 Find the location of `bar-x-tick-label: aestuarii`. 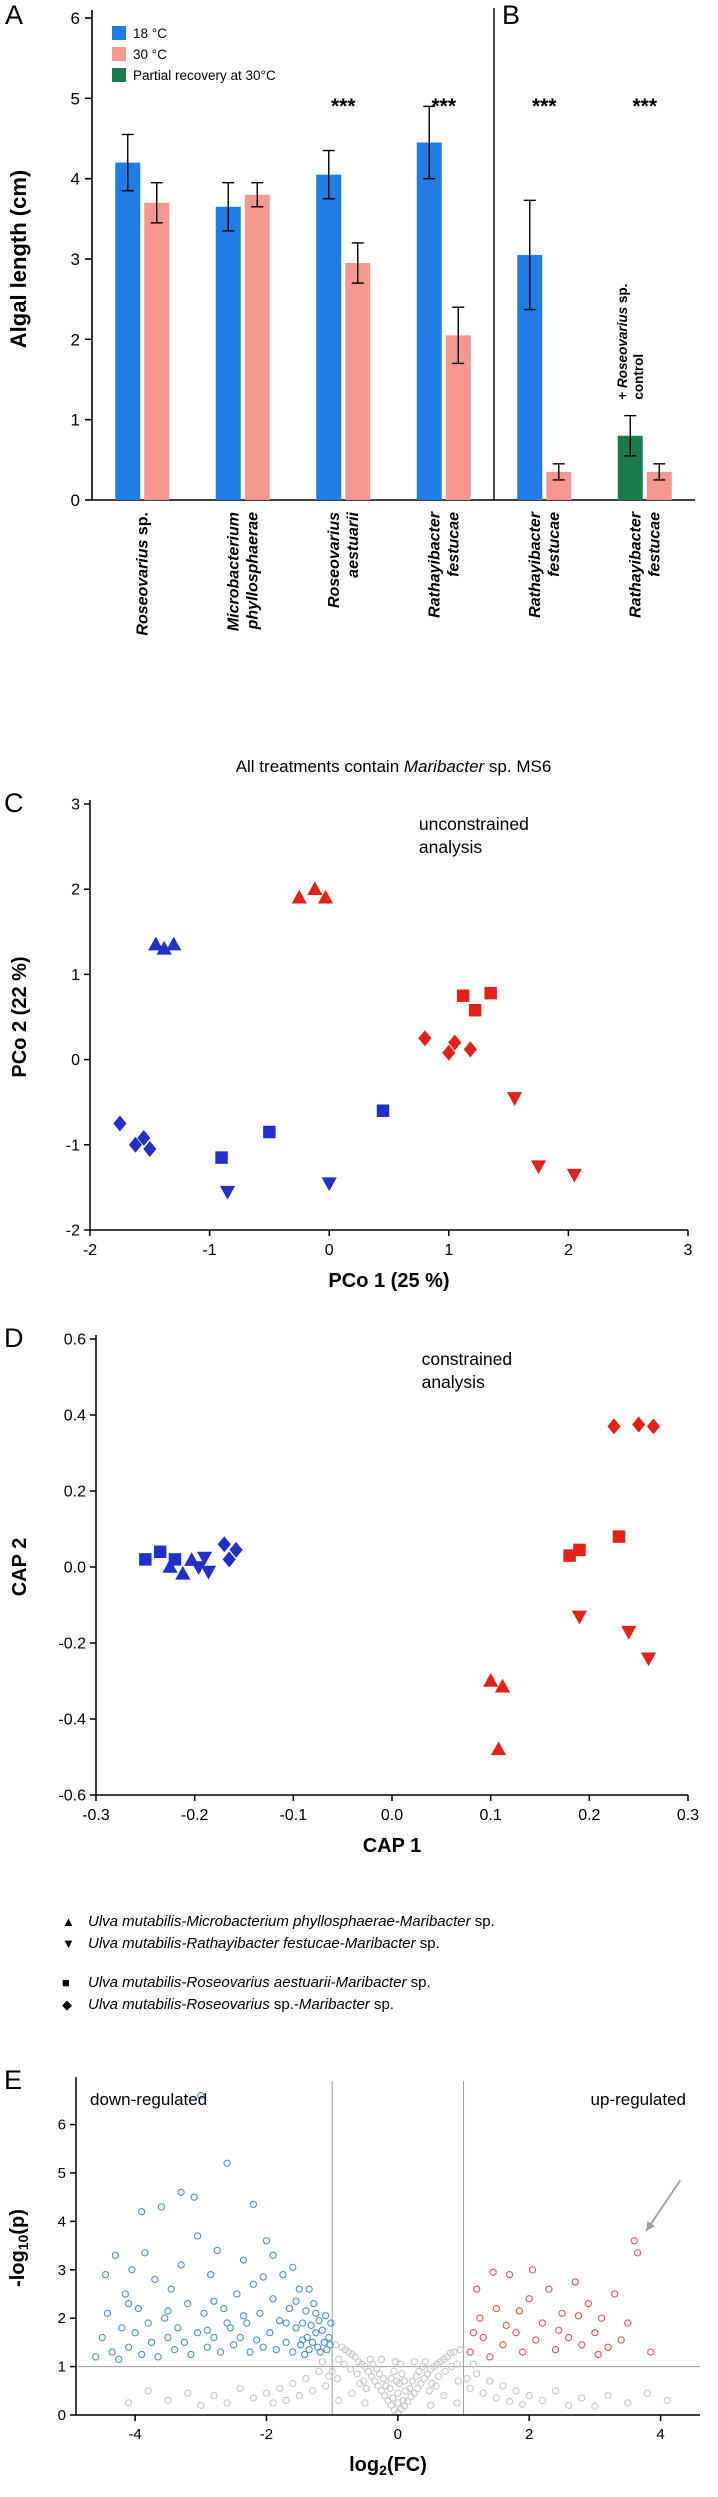

bar-x-tick-label: aestuarii is located at coordinates (353, 544).